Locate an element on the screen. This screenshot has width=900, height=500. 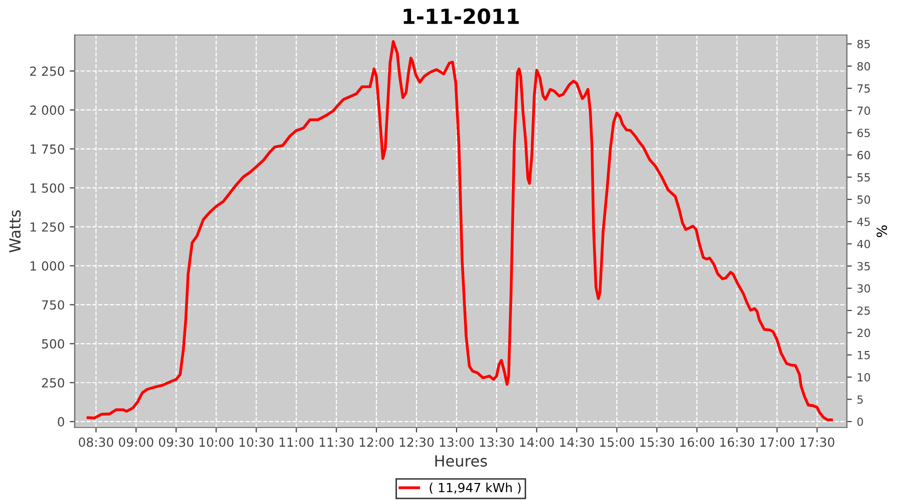
y2-tick-label: 10 is located at coordinates (864, 377).